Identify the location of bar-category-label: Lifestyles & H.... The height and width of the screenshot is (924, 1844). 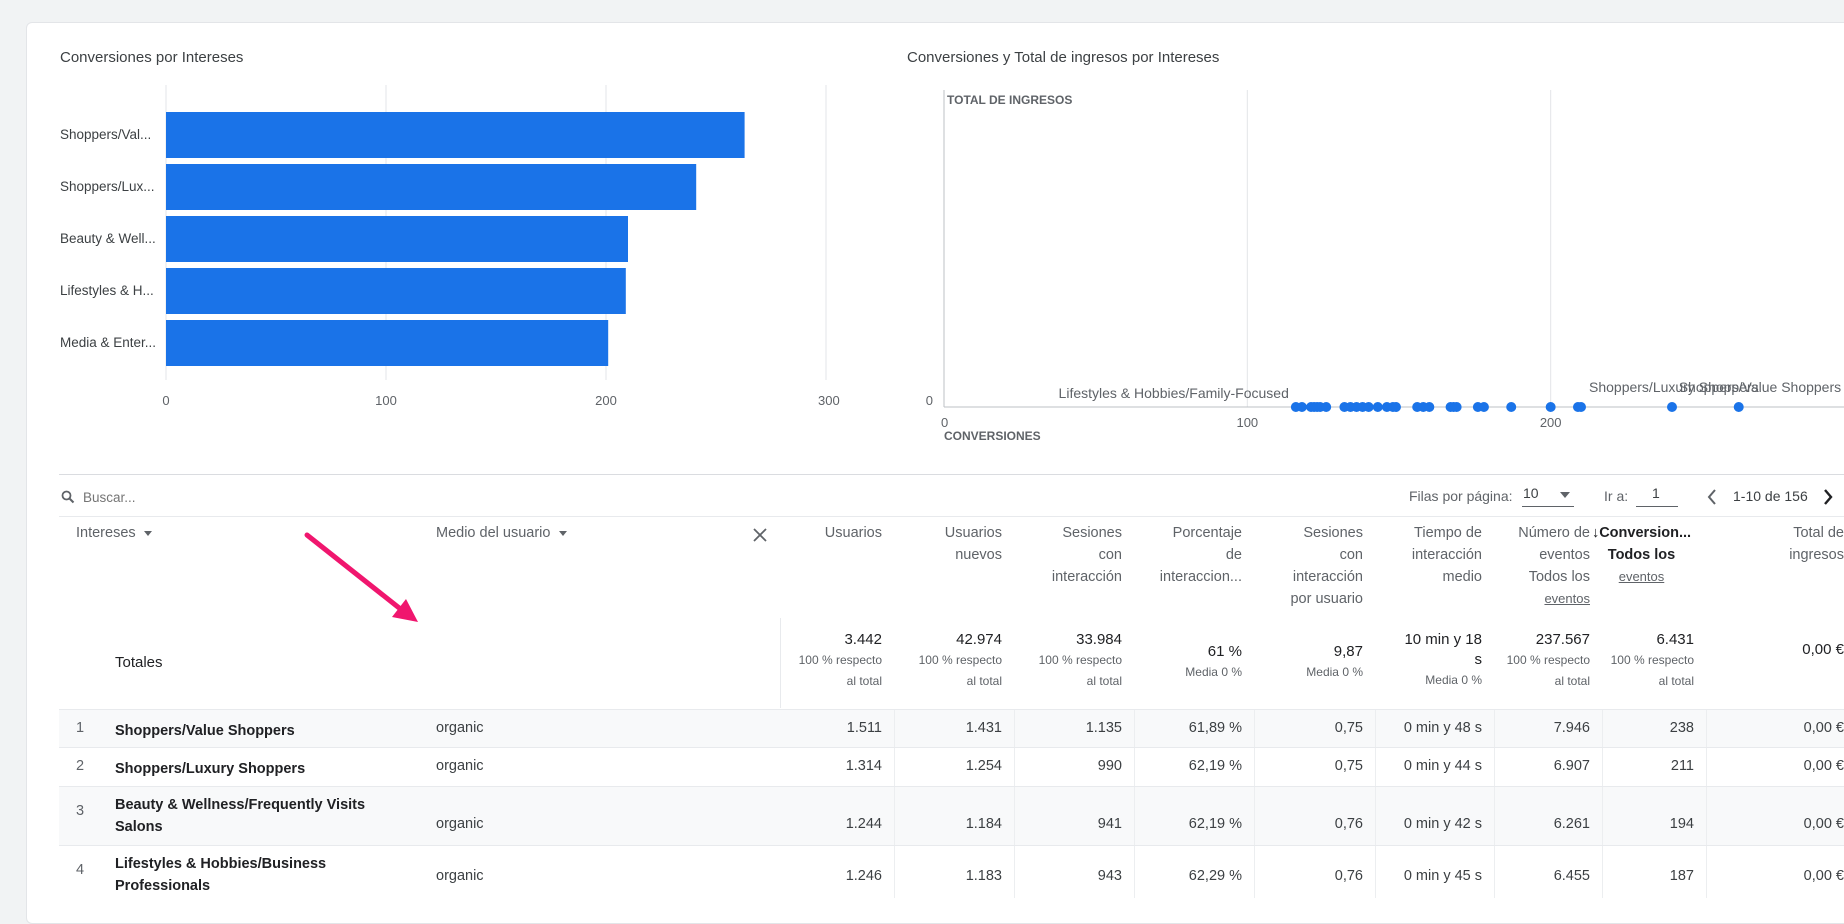
(107, 290).